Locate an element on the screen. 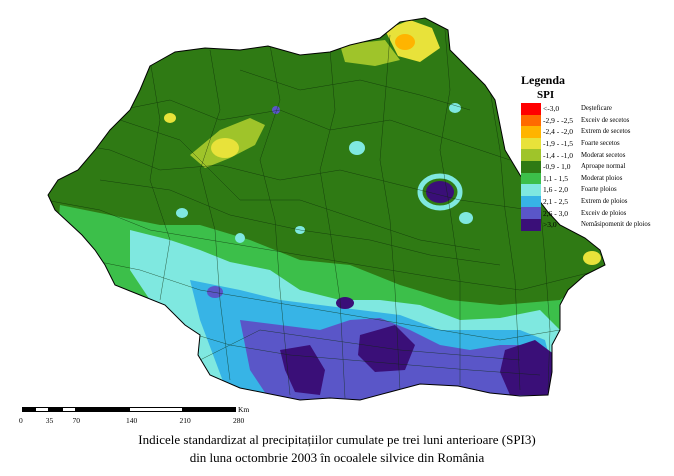 The image size is (674, 476). scale-tick-label: 0 is located at coordinates (21, 420).